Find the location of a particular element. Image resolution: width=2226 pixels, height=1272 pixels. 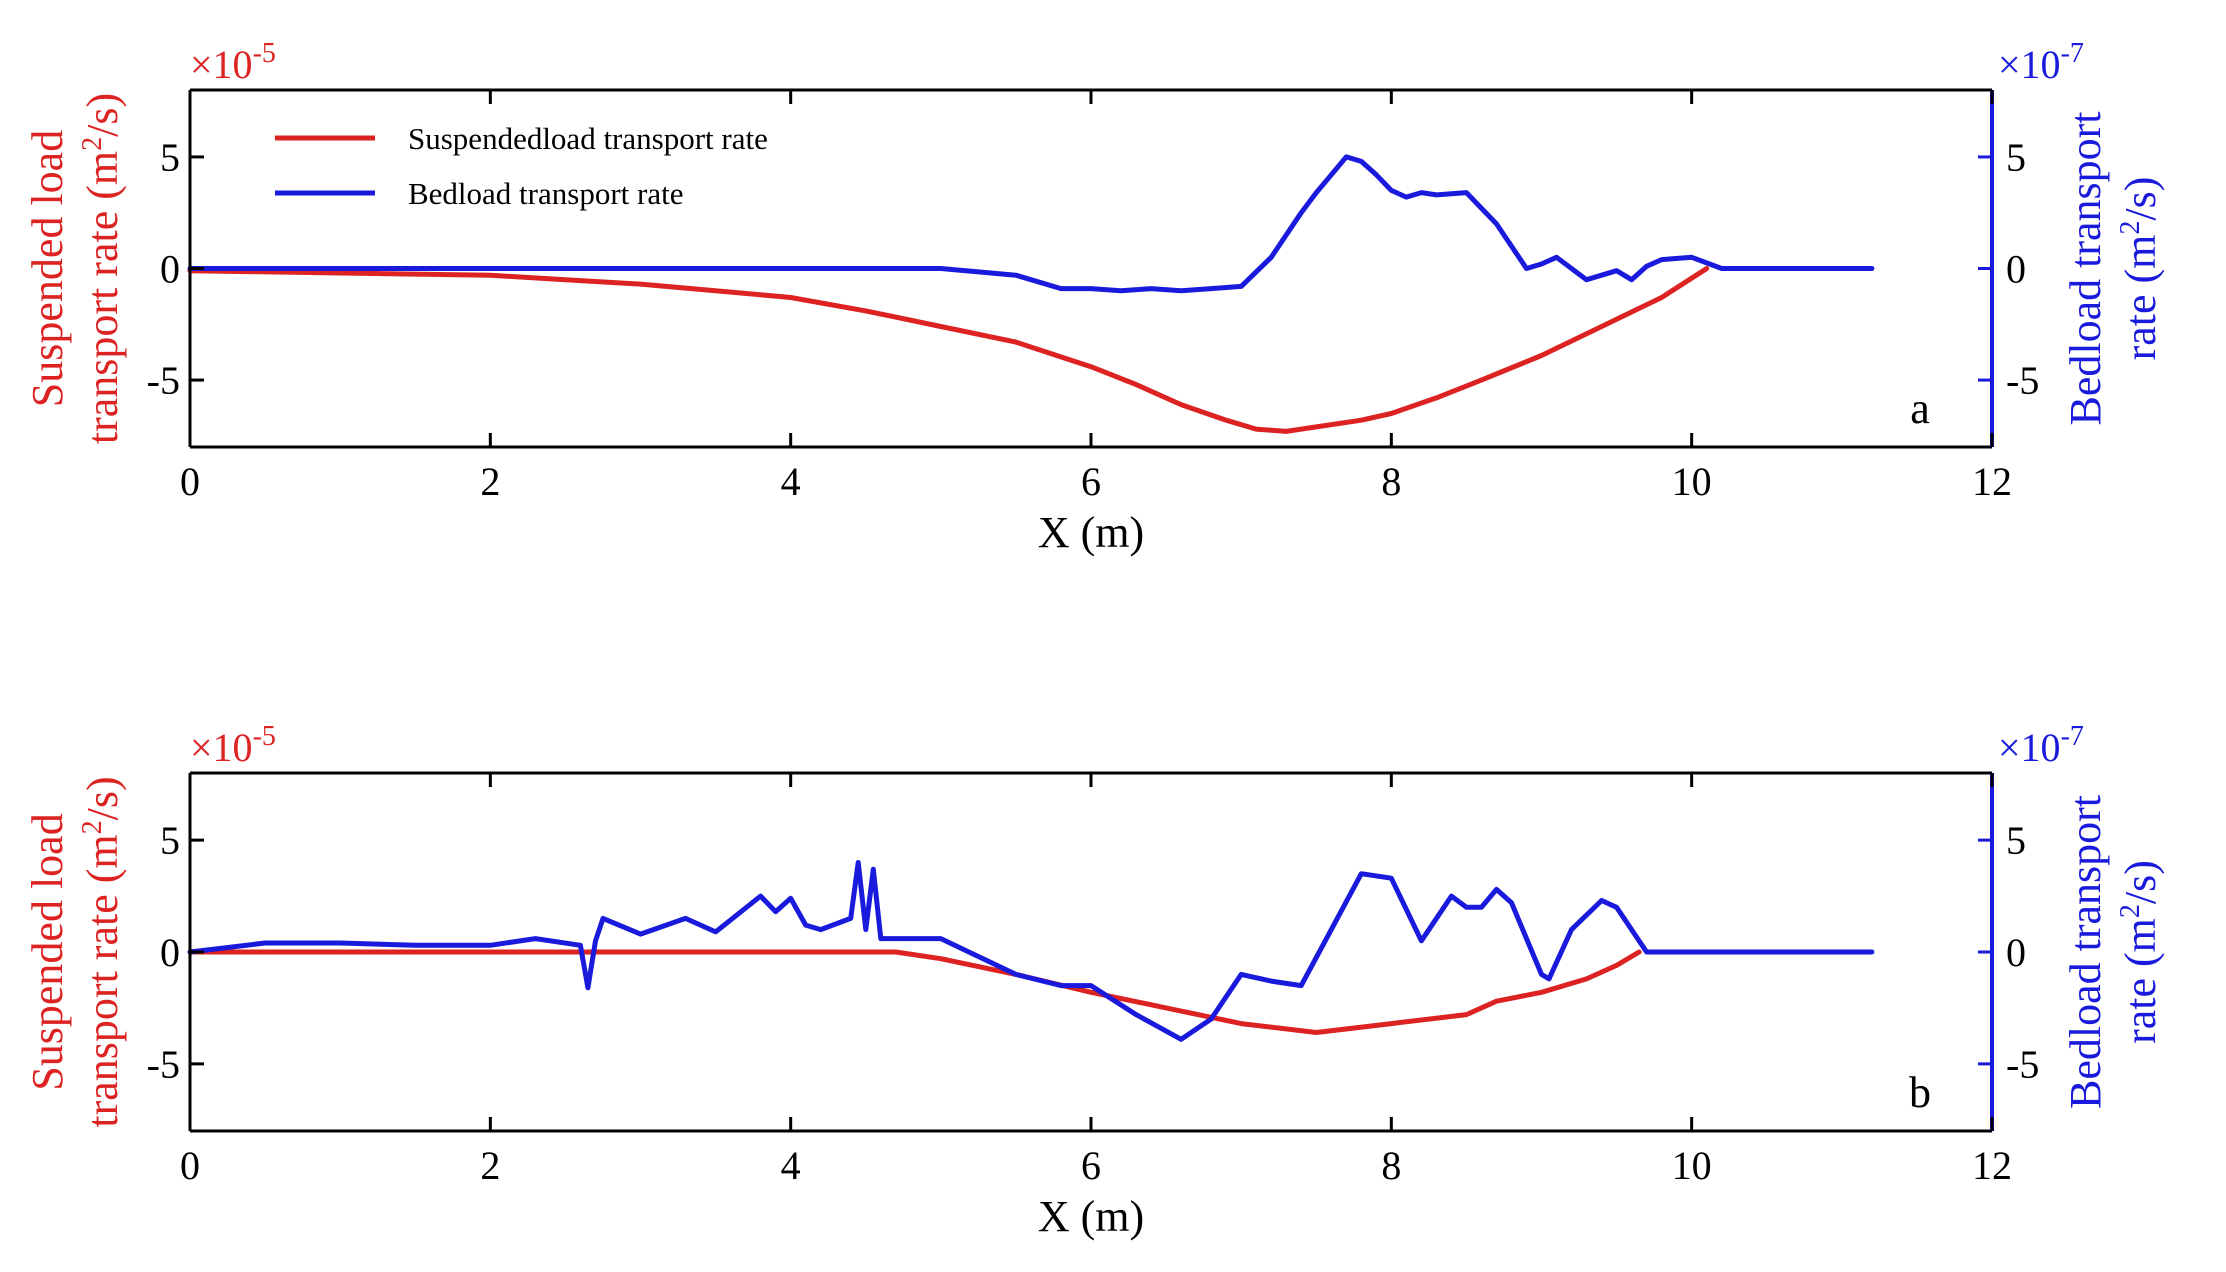

panel-label: a is located at coordinates (1920, 408).